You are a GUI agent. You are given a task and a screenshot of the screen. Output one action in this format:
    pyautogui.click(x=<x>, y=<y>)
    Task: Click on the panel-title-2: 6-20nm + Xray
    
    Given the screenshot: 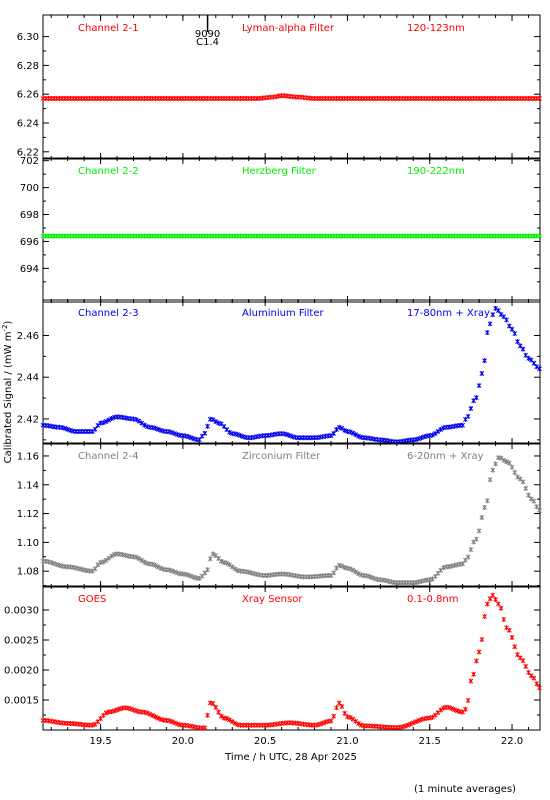 What is the action you would take?
    pyautogui.click(x=445, y=456)
    